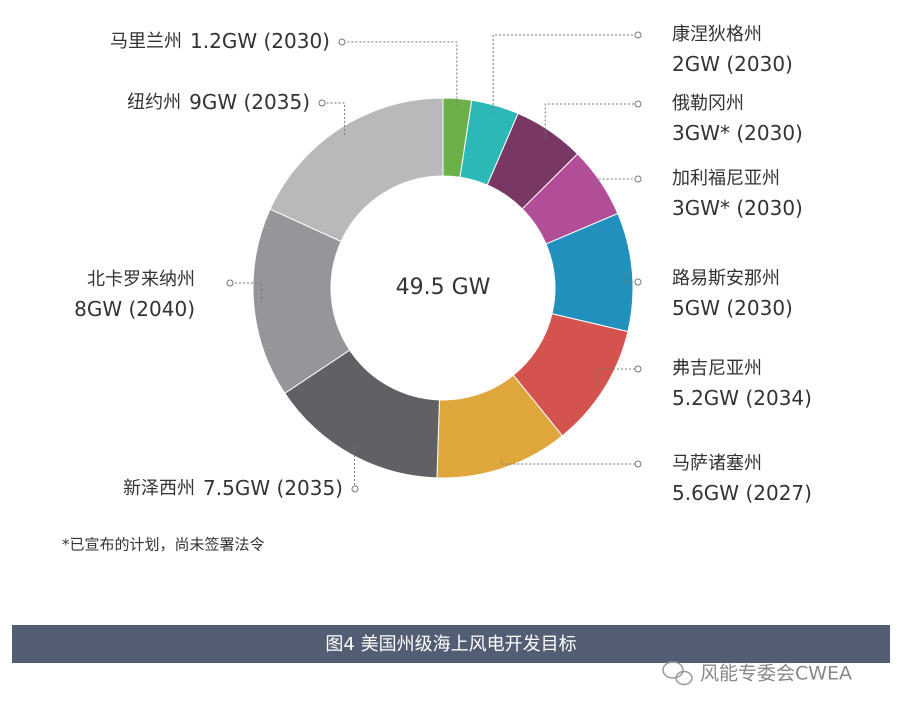 The height and width of the screenshot is (712, 897). I want to click on value-label: 5.6GW (2027), so click(742, 493).